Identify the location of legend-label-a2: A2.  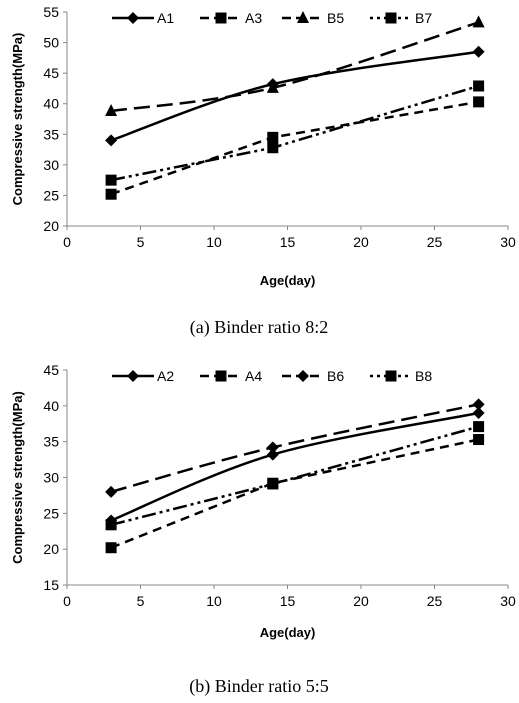
(165, 376).